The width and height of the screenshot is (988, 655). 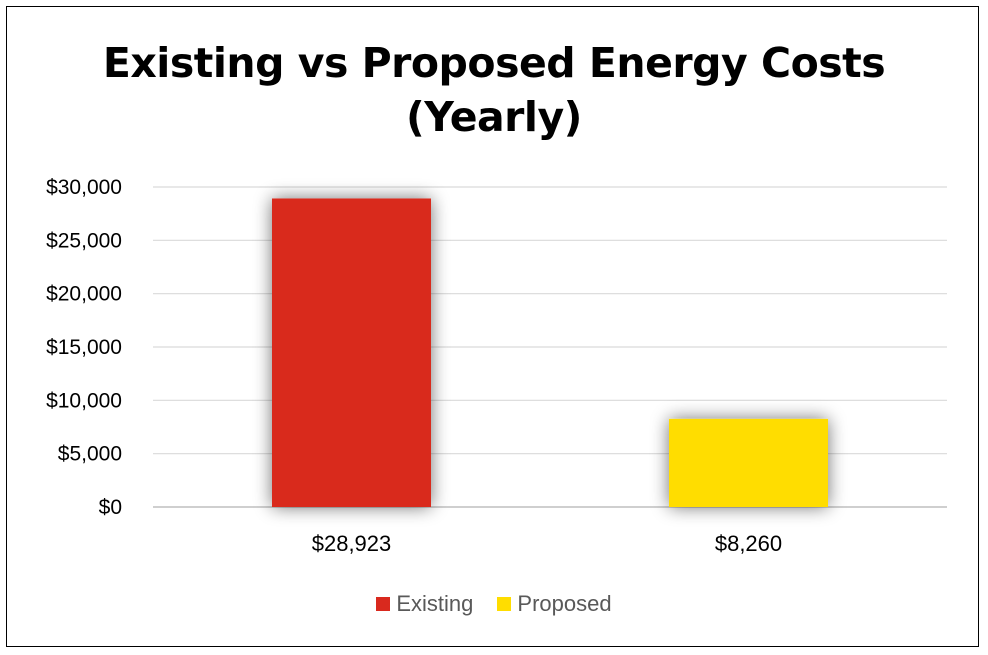 What do you see at coordinates (84, 240) in the screenshot?
I see `y-tick-label: $25,000` at bounding box center [84, 240].